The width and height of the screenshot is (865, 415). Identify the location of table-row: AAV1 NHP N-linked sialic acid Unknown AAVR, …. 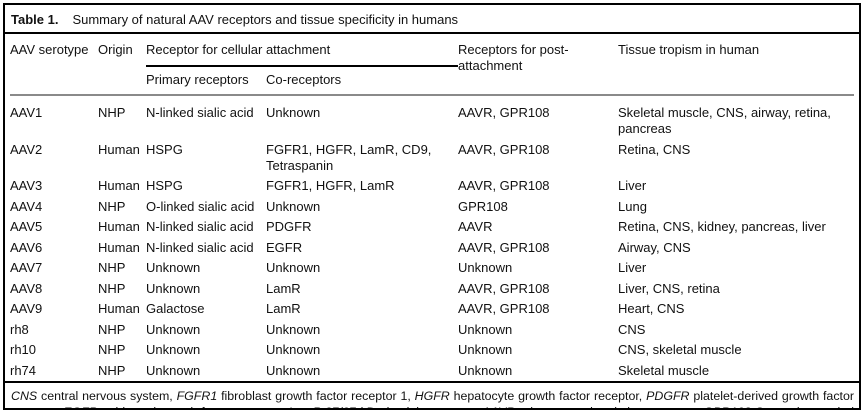
(432, 117).